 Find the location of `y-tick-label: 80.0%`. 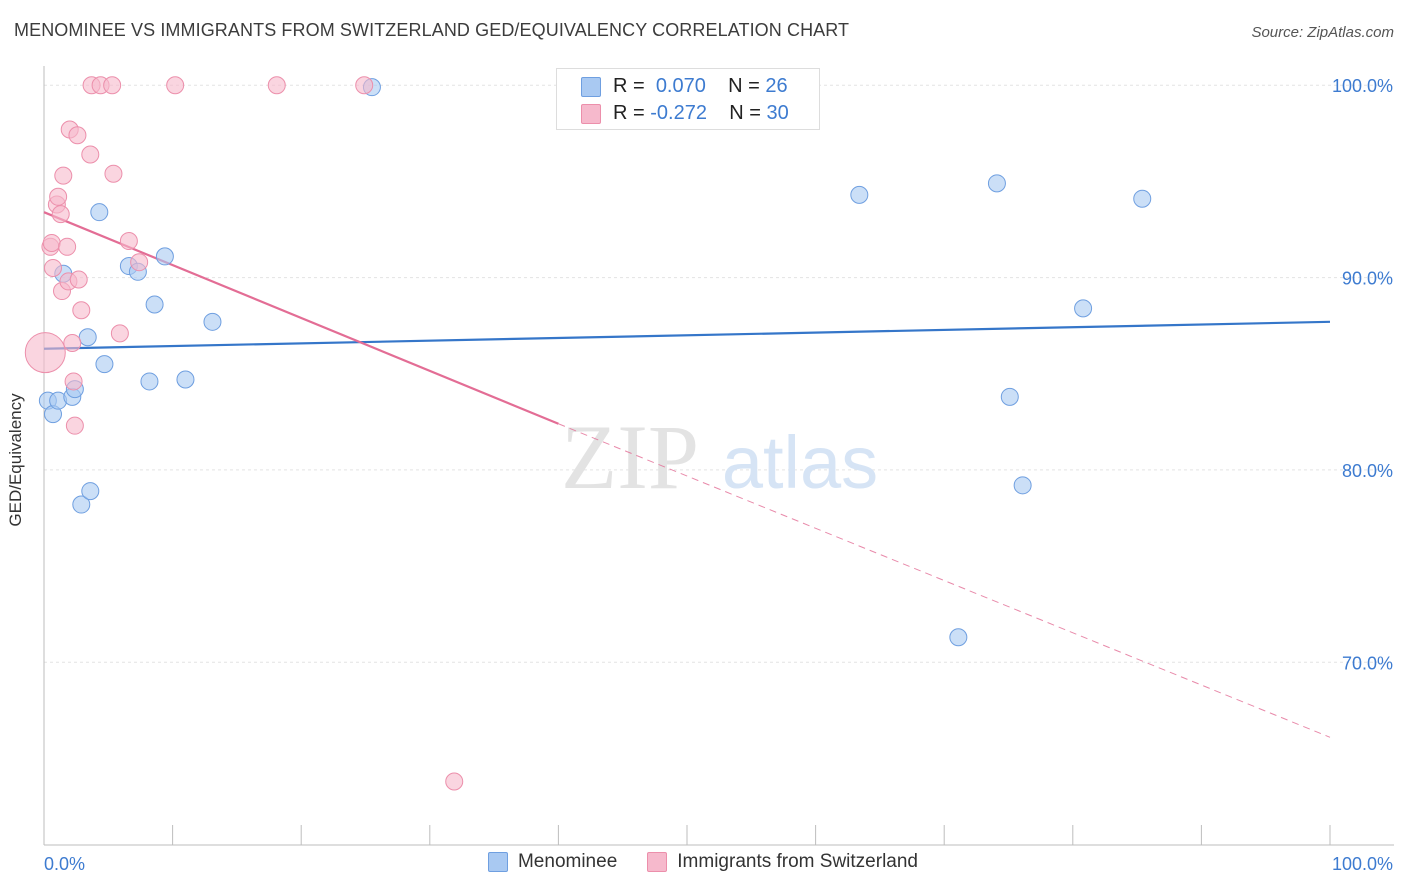

y-tick-label: 80.0% is located at coordinates (1367, 471).